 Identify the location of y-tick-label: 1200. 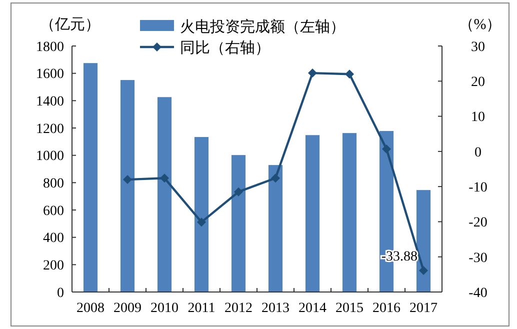
(50, 129).